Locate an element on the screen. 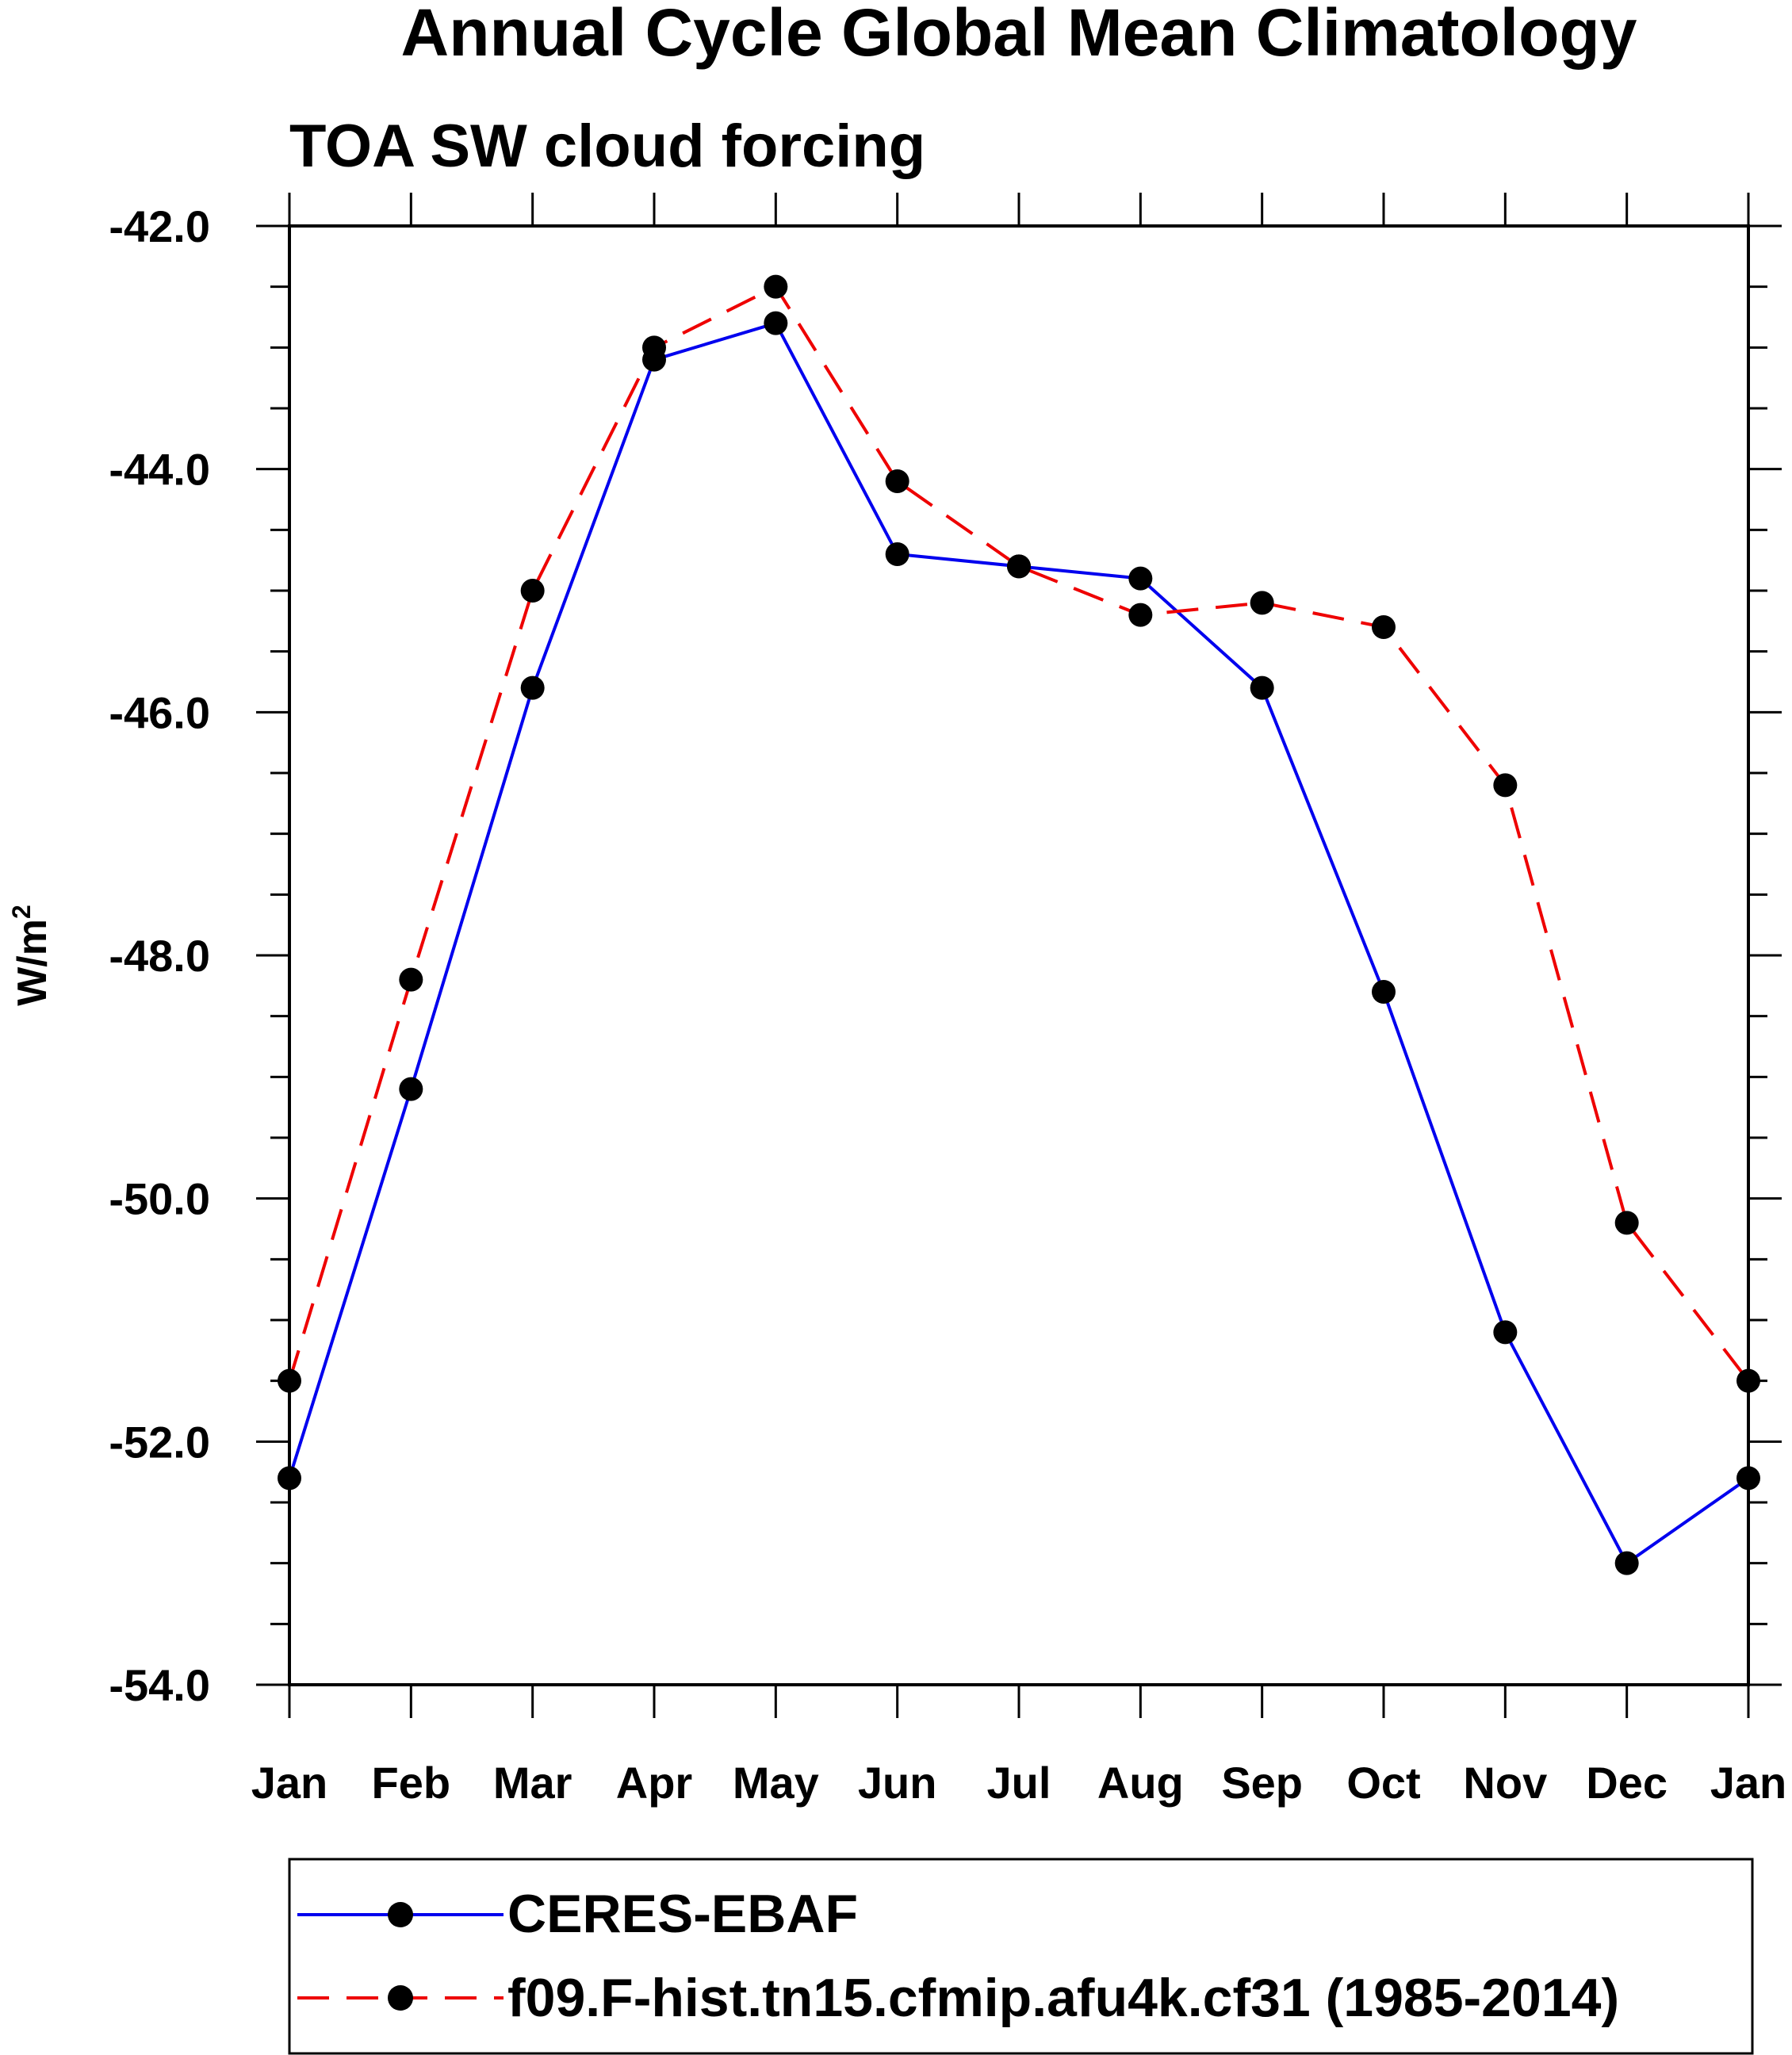 The height and width of the screenshot is (2055, 1792). x-tick-label: Jun is located at coordinates (897, 1783).